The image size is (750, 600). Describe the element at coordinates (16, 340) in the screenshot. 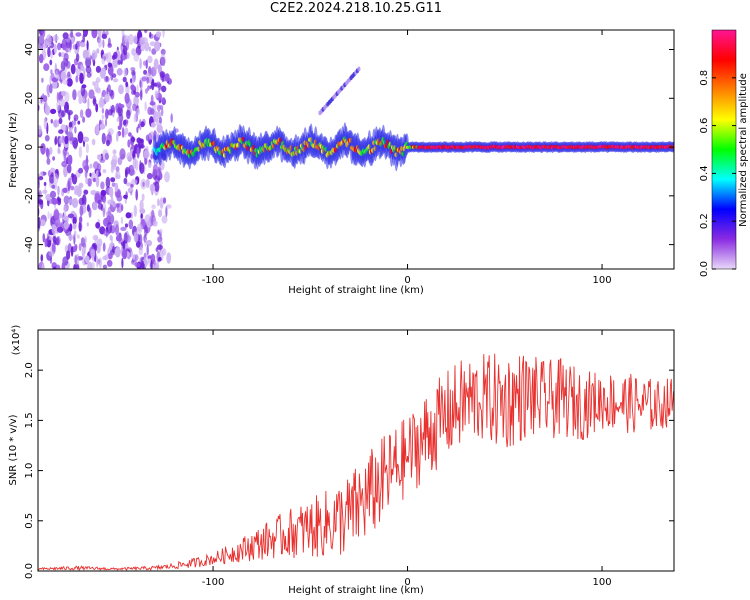

I see `snr-y-multiplier: (x10⁴)` at that location.